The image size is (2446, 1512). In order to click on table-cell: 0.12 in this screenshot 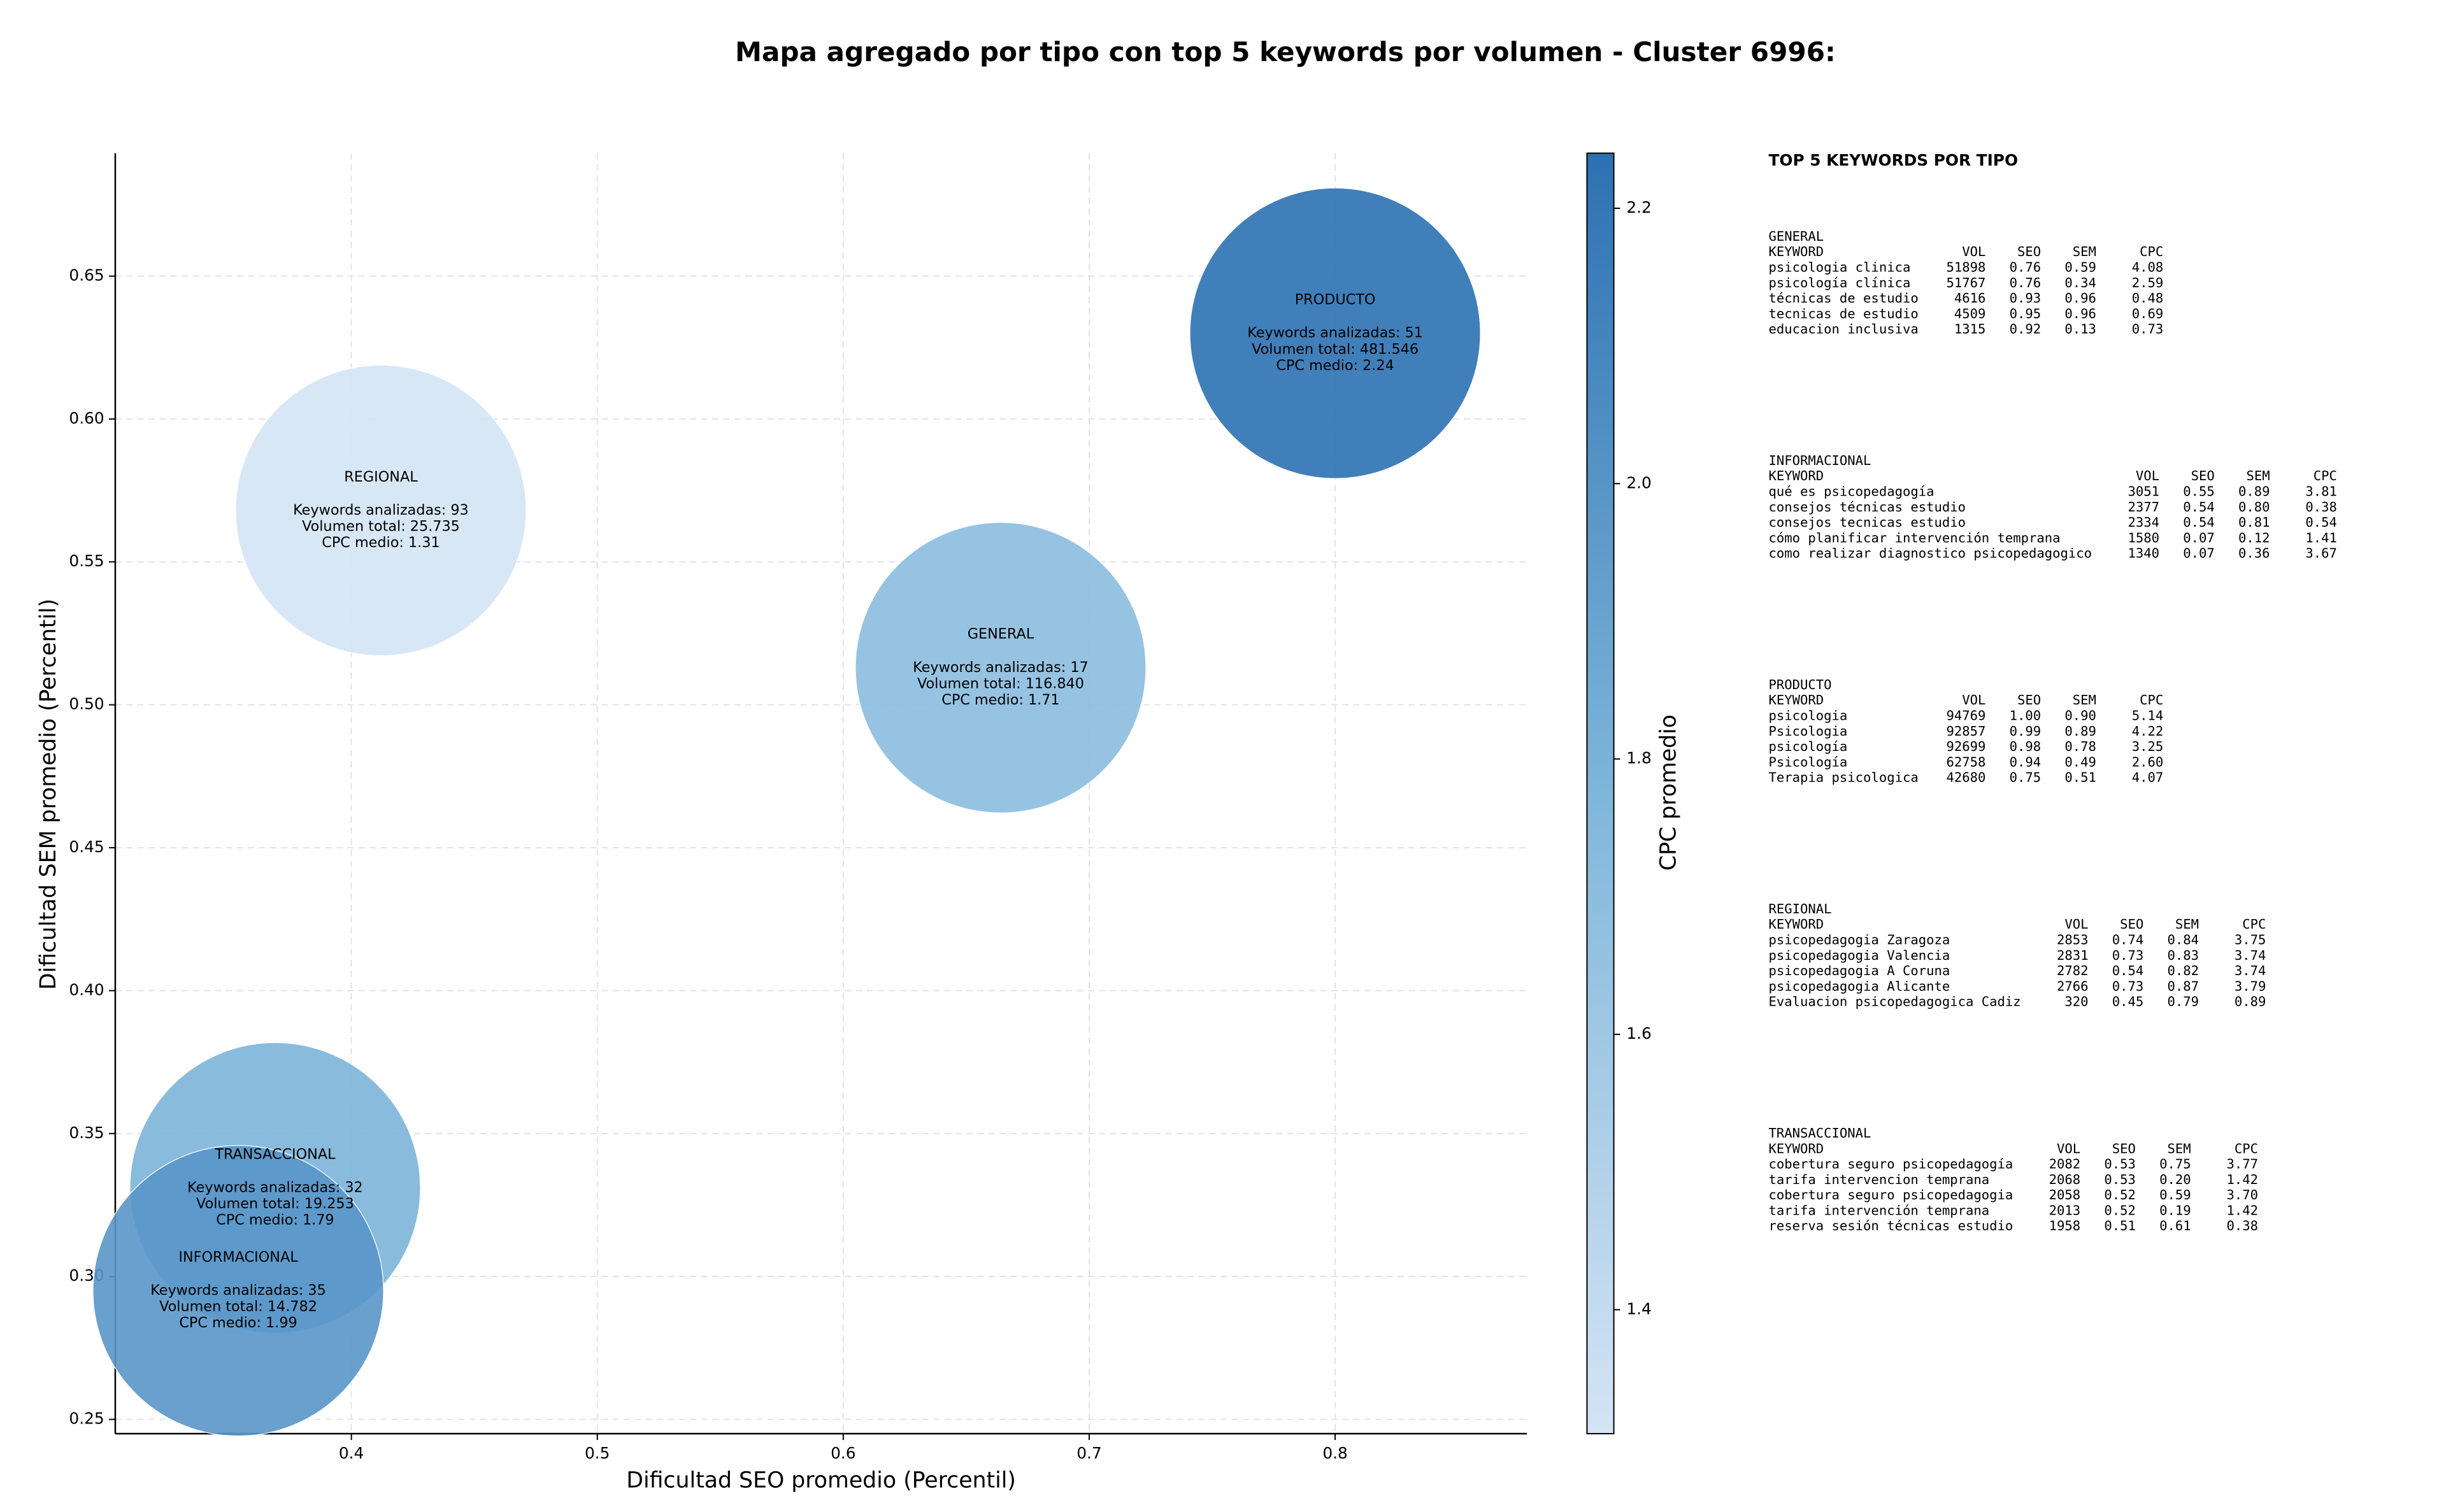, I will do `click(2254, 537)`.